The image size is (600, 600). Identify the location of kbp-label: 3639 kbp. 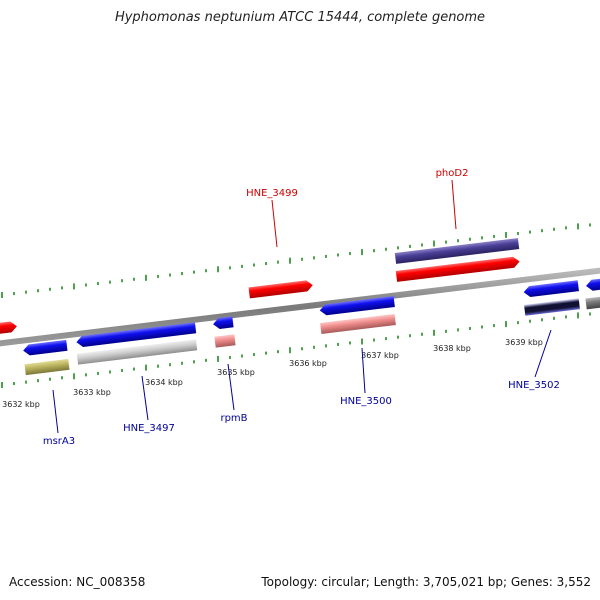
(524, 342).